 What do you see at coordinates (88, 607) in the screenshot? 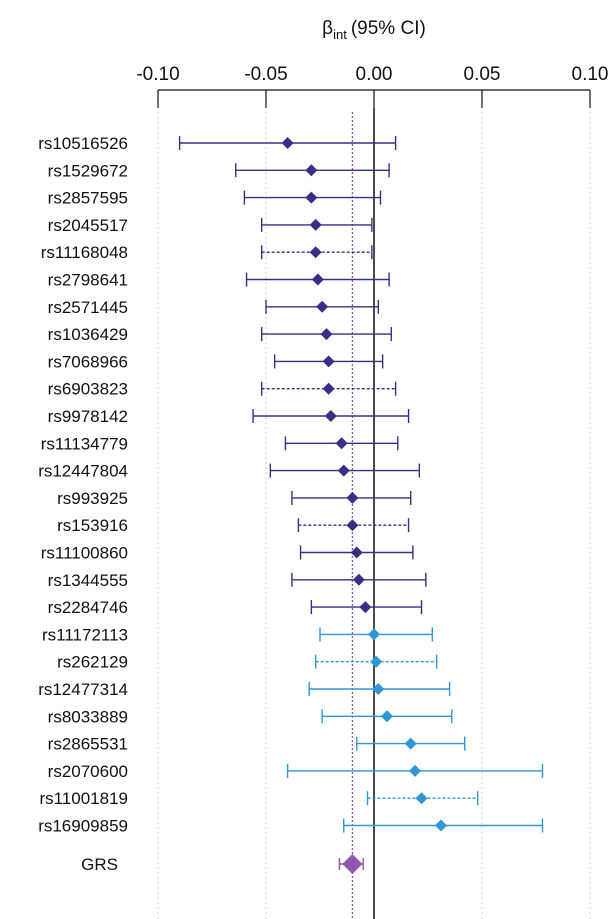
I see `row-label: rs2284746` at bounding box center [88, 607].